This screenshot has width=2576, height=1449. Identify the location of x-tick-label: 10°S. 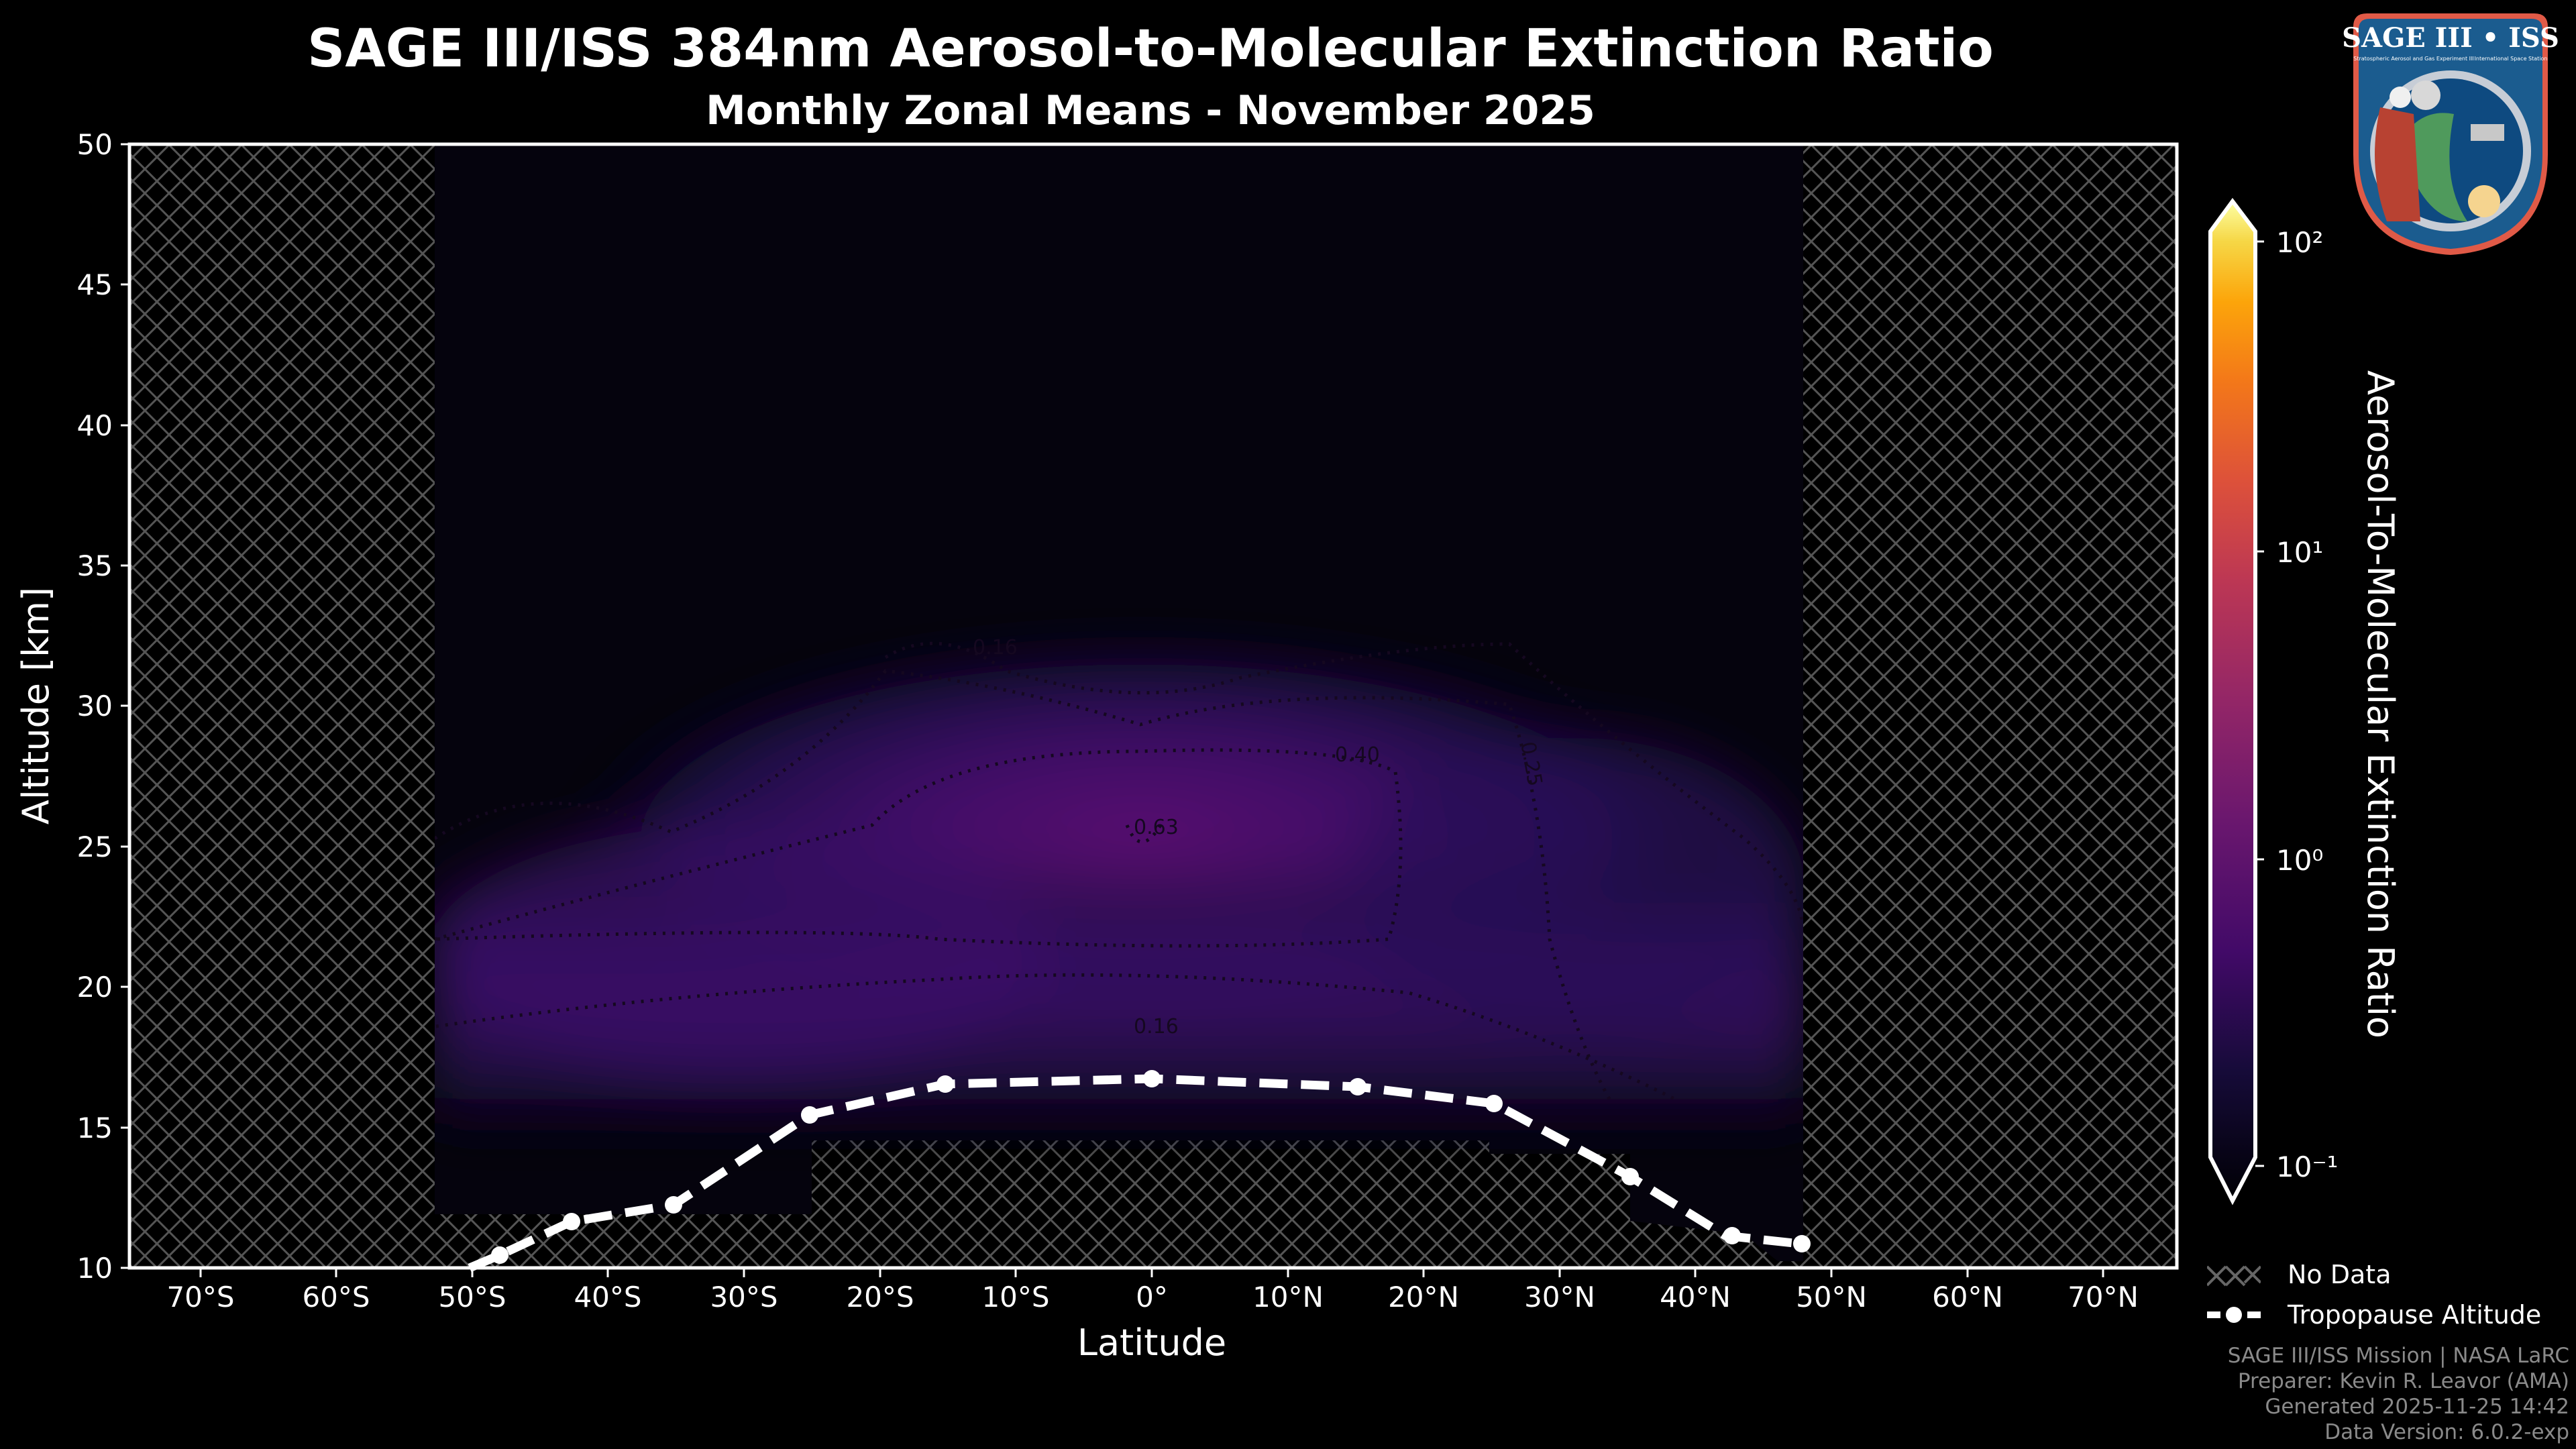
(1015, 1297).